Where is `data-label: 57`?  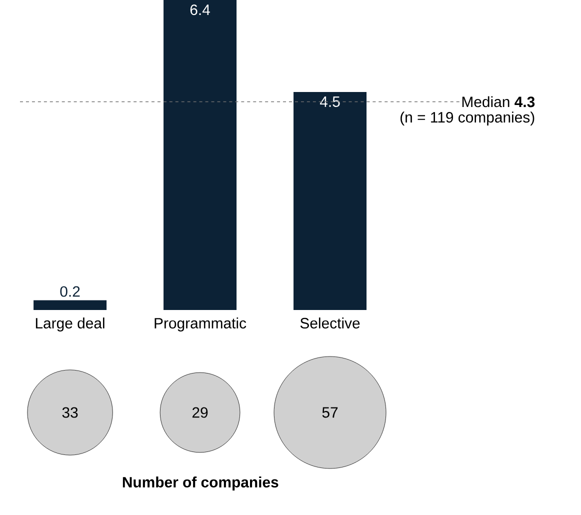
data-label: 57 is located at coordinates (330, 412).